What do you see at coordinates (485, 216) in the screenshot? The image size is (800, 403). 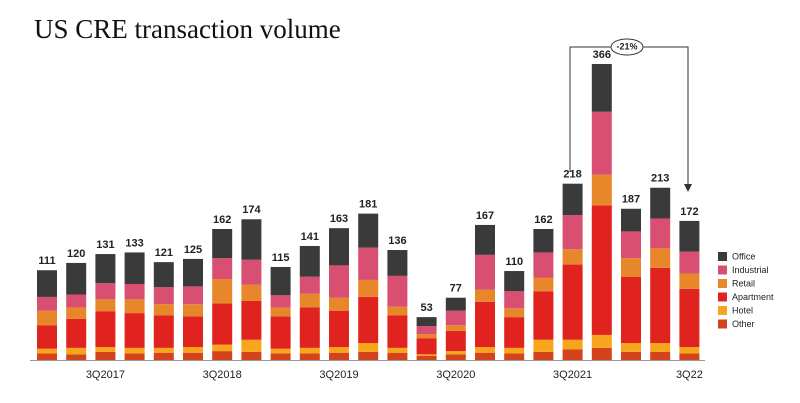 I see `total-label: 167` at bounding box center [485, 216].